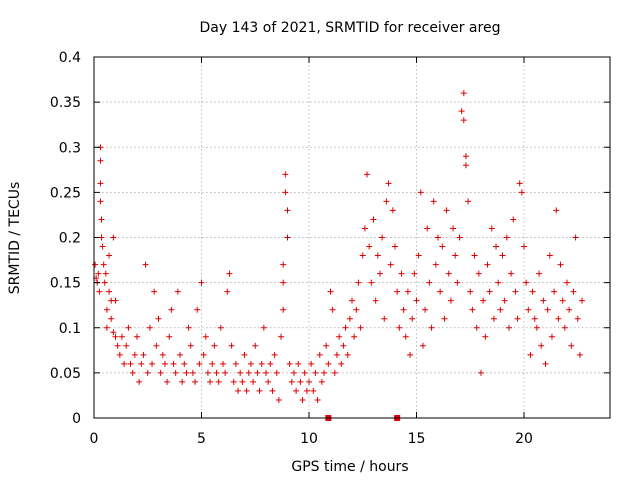  What do you see at coordinates (417, 439) in the screenshot?
I see `x-tick-label: 15` at bounding box center [417, 439].